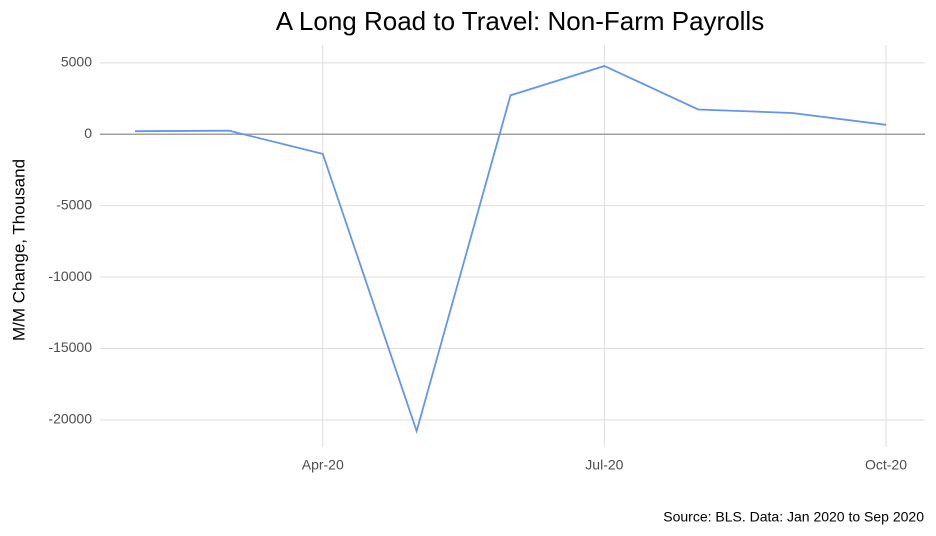 This screenshot has width=936, height=536. I want to click on chart-title: A Long Road to Travel: Non-Farm Payrolls, so click(520, 21).